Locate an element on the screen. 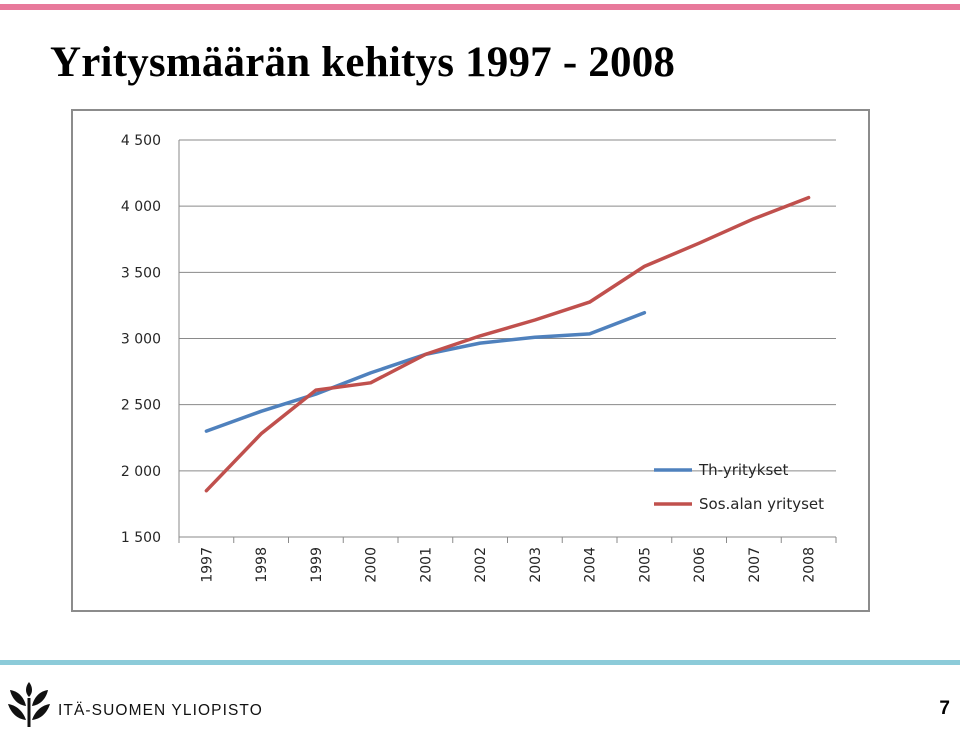 The image size is (960, 730). y-tick-label: 4 000 is located at coordinates (141, 207).